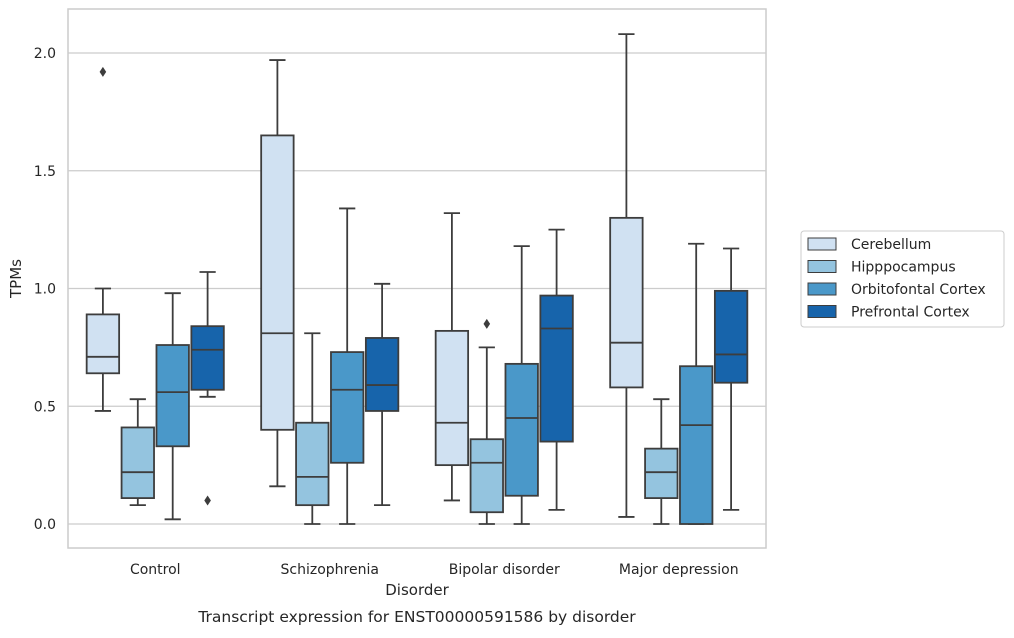  I want to click on legend-label: Cerebellum, so click(891, 245).